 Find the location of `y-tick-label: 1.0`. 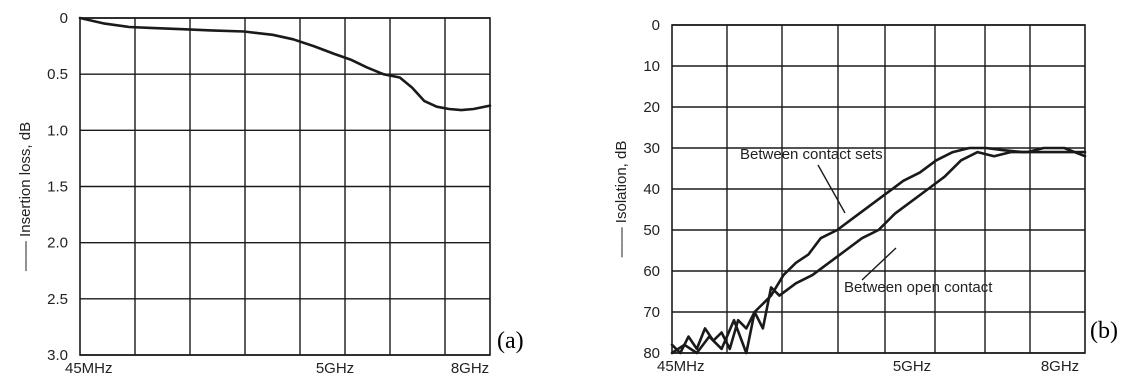

y-tick-label: 1.0 is located at coordinates (57, 130).